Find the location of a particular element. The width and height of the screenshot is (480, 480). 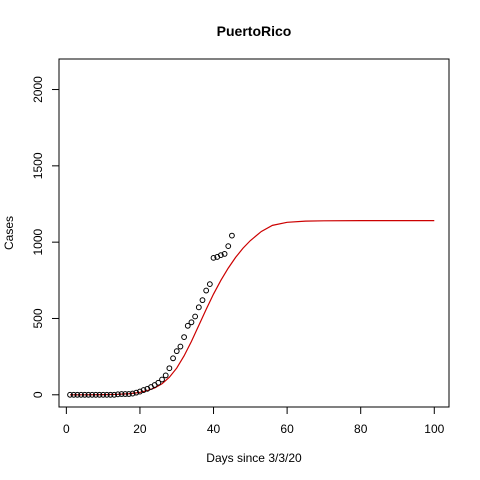

chart-title: PuertoRico is located at coordinates (254, 31).